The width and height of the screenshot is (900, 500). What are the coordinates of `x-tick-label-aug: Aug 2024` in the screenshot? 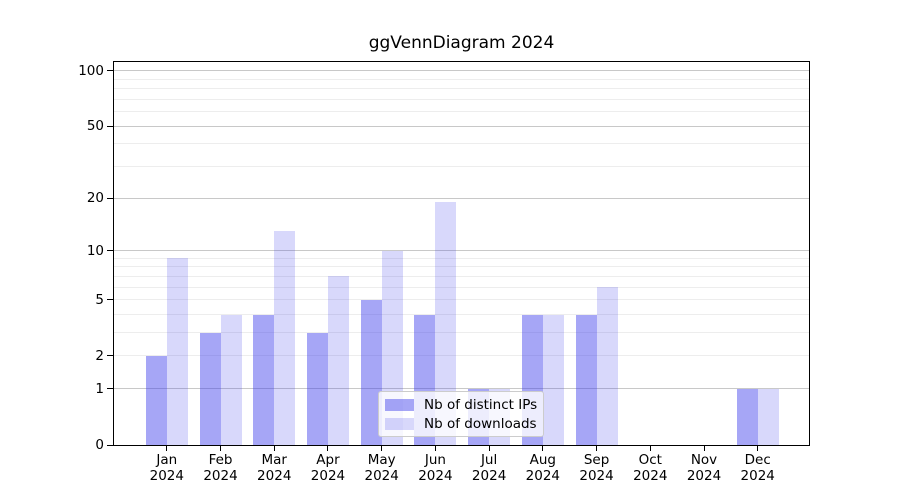 It's located at (543, 468).